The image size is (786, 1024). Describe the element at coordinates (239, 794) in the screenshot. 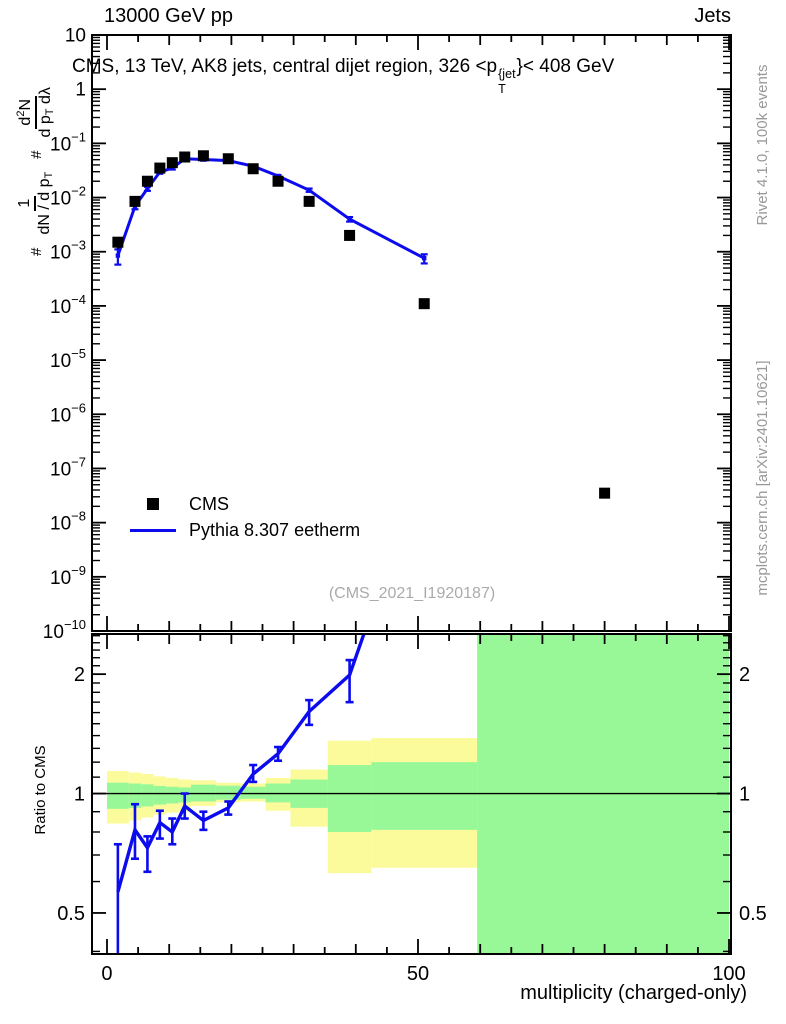

I see `ratio-line-pythia` at that location.